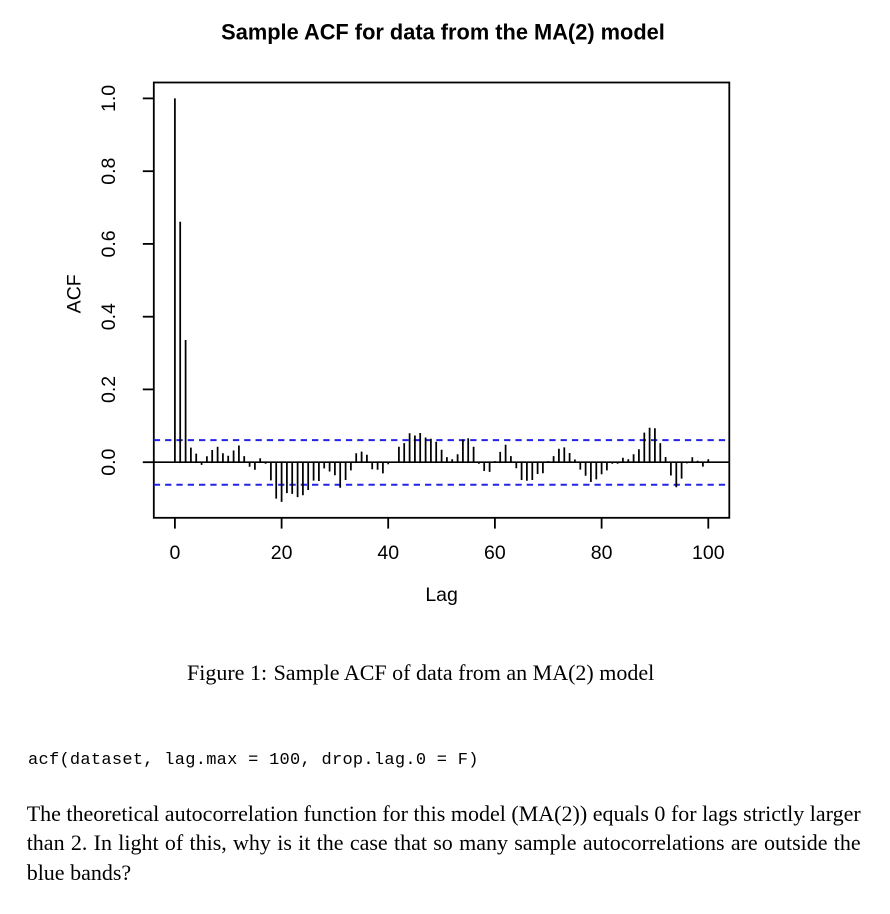 The width and height of the screenshot is (890, 914). What do you see at coordinates (109, 243) in the screenshot?
I see `svg-text: 0.6` at bounding box center [109, 243].